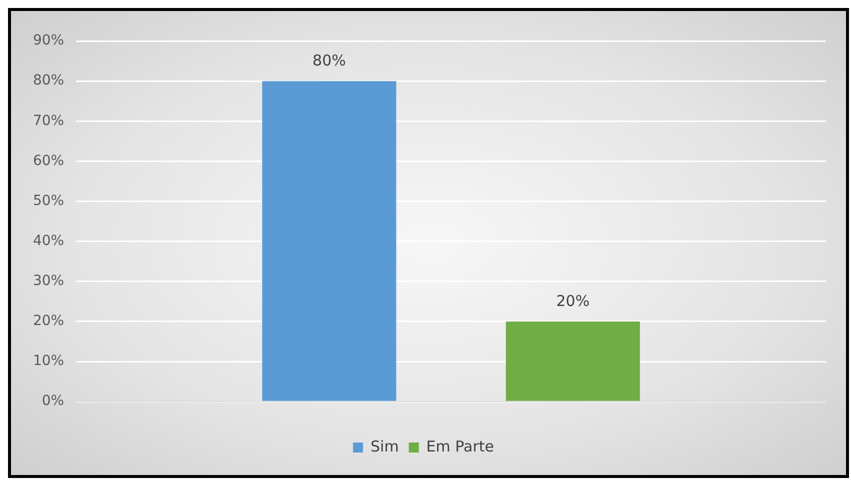 The height and width of the screenshot is (480, 851). What do you see at coordinates (48, 200) in the screenshot?
I see `y-tick-label: 50%` at bounding box center [48, 200].